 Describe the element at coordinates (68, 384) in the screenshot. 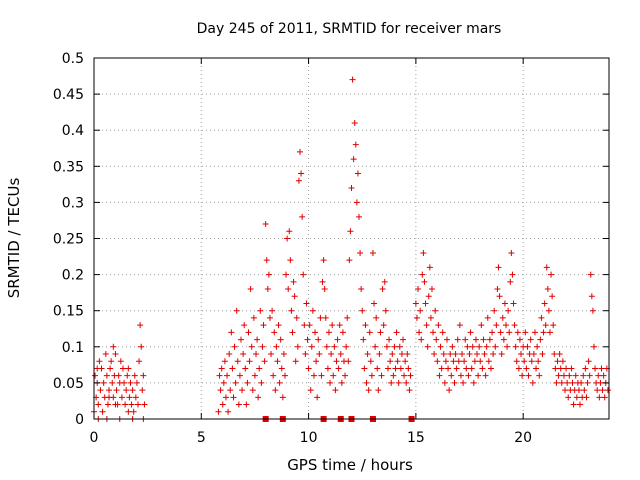

I see `y-tick-label: 0.05` at that location.